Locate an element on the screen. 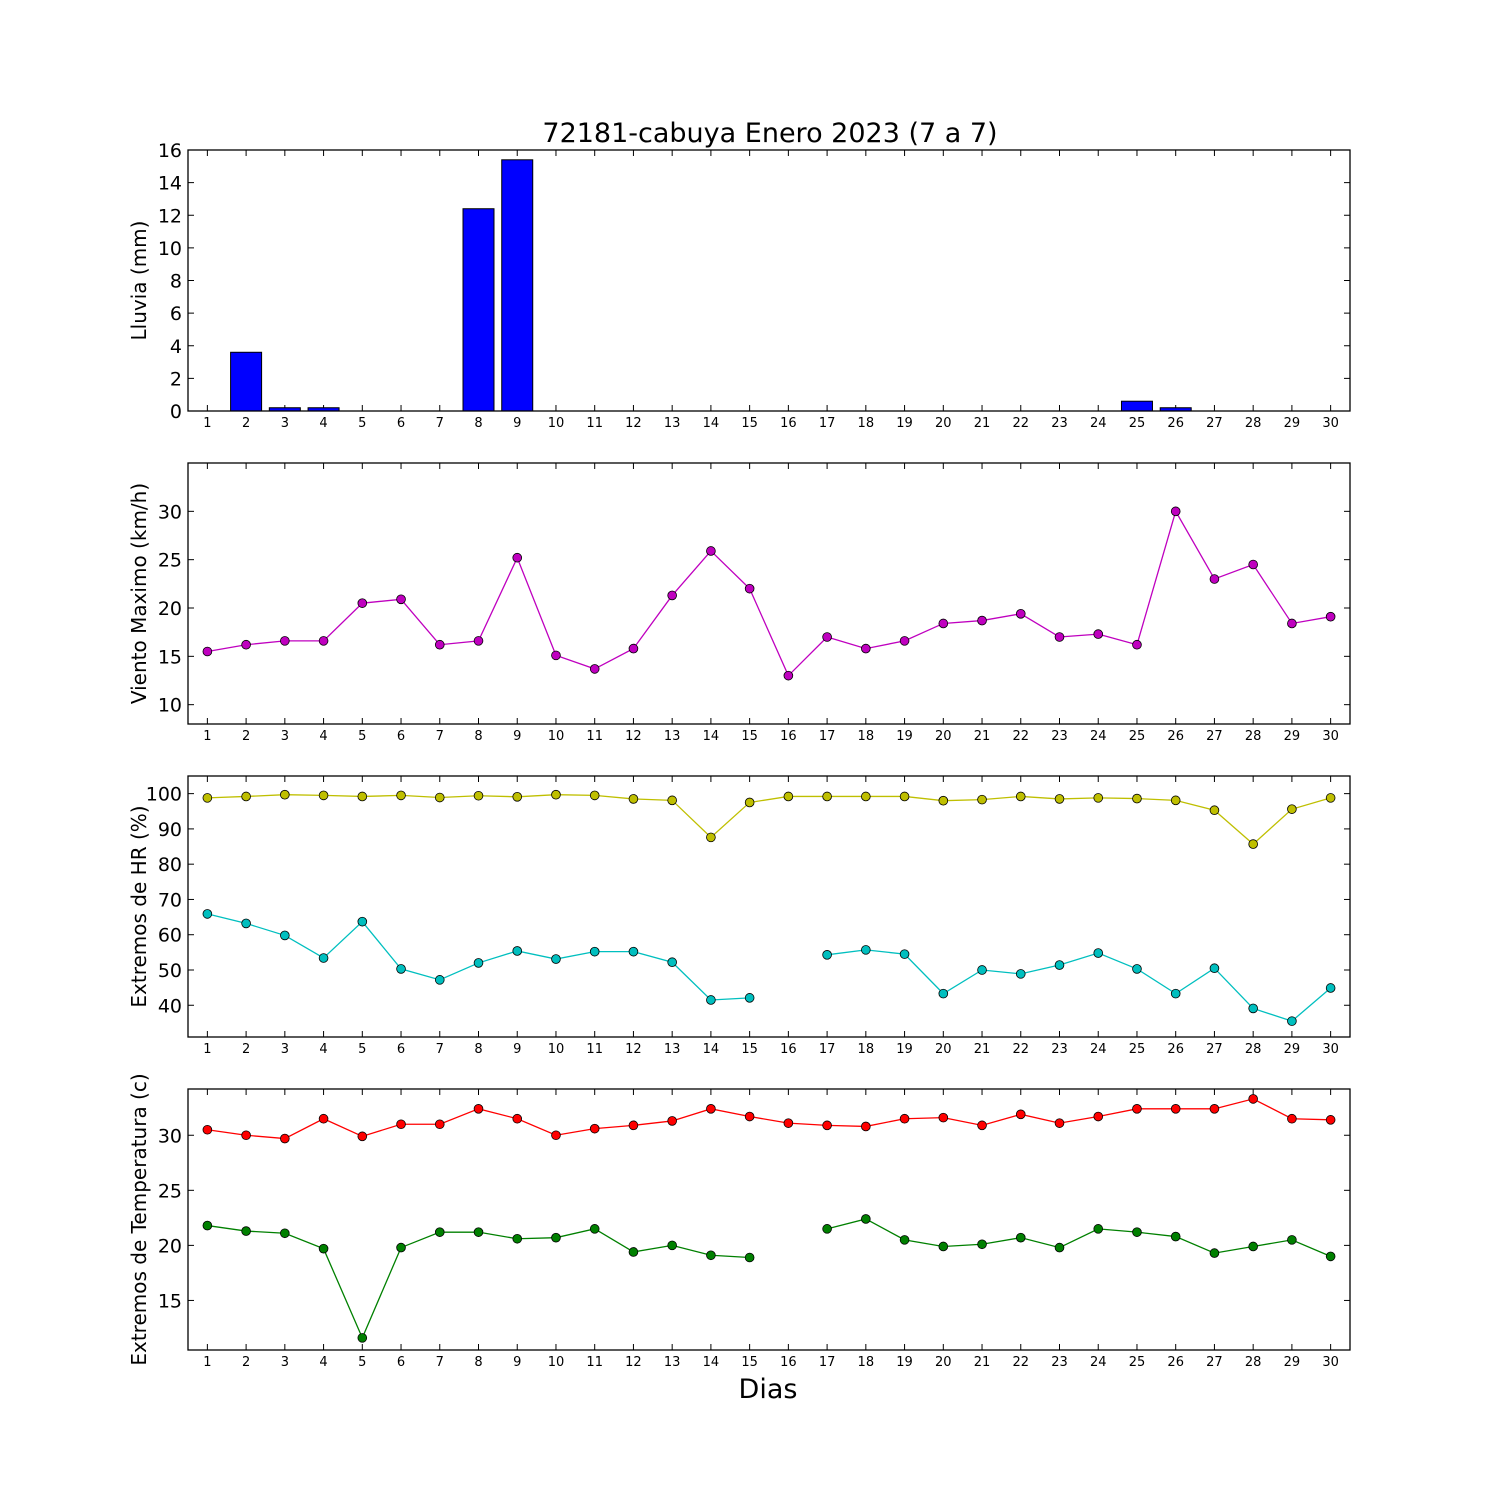  rain-ytick-label: 0 is located at coordinates (176, 412).